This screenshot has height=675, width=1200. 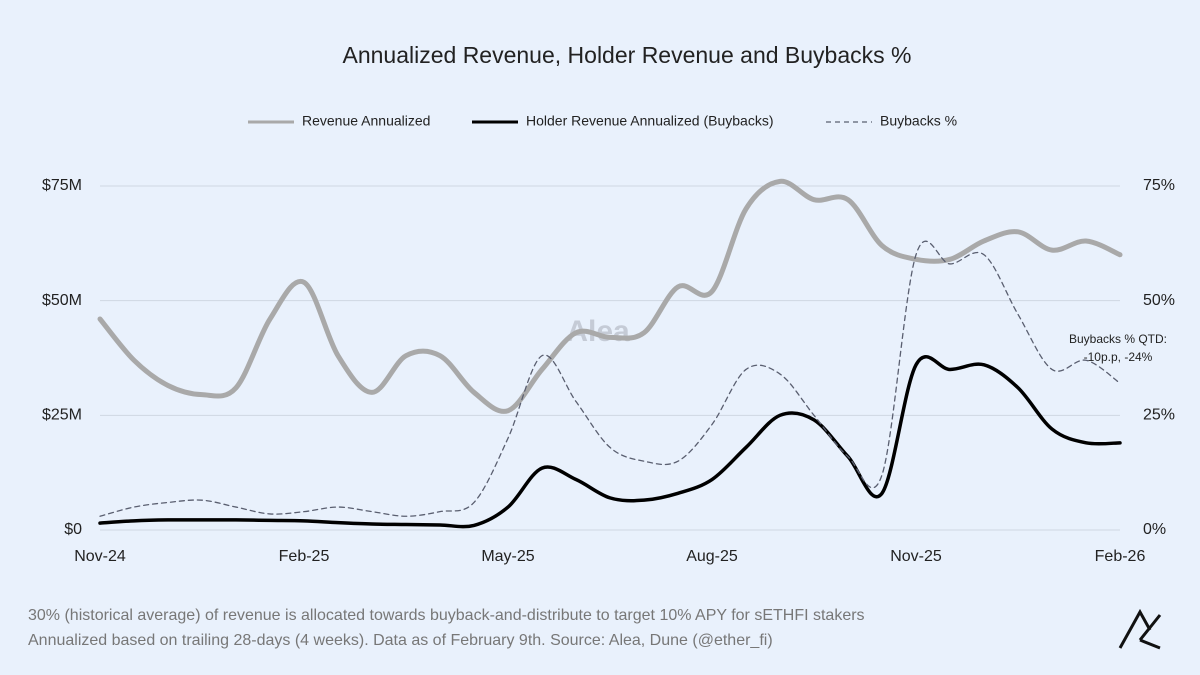 I want to click on logo, so click(x=1140, y=629).